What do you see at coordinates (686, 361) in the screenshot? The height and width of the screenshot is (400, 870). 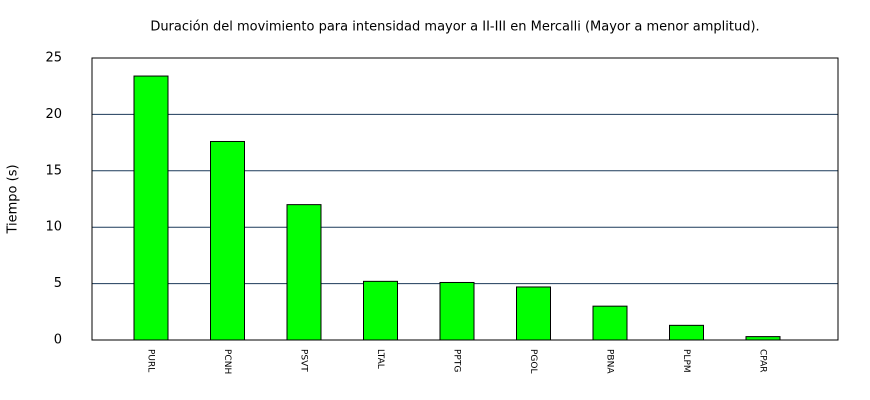 I see `x-tick-label: PLPM` at bounding box center [686, 361].